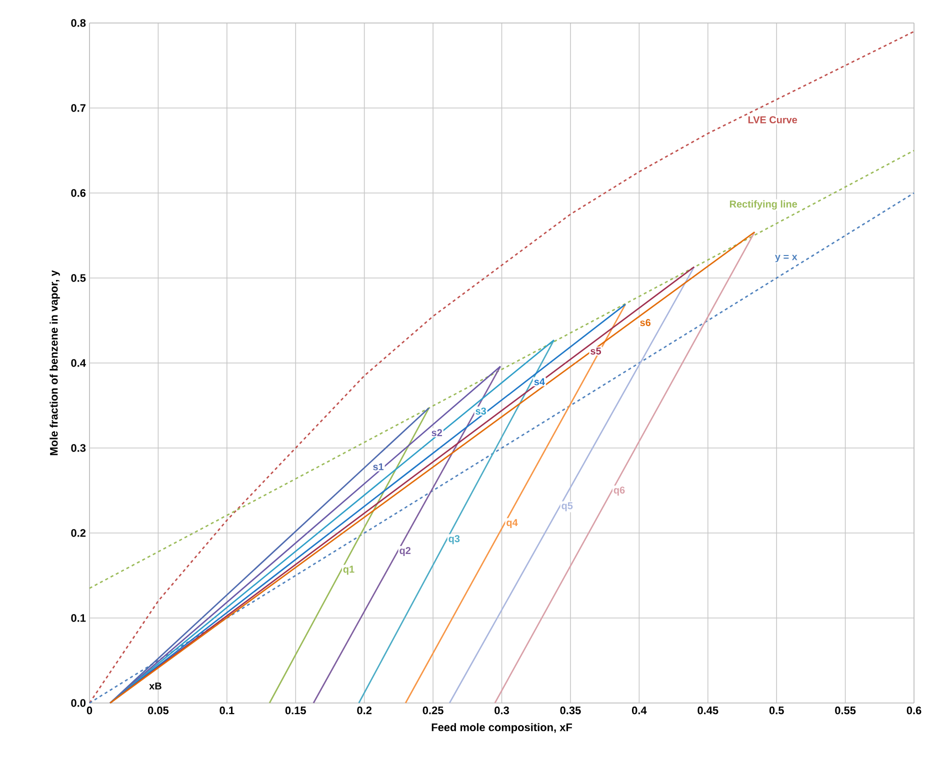 This screenshot has height=765, width=934. I want to click on x-tick-label: 0.2, so click(364, 710).